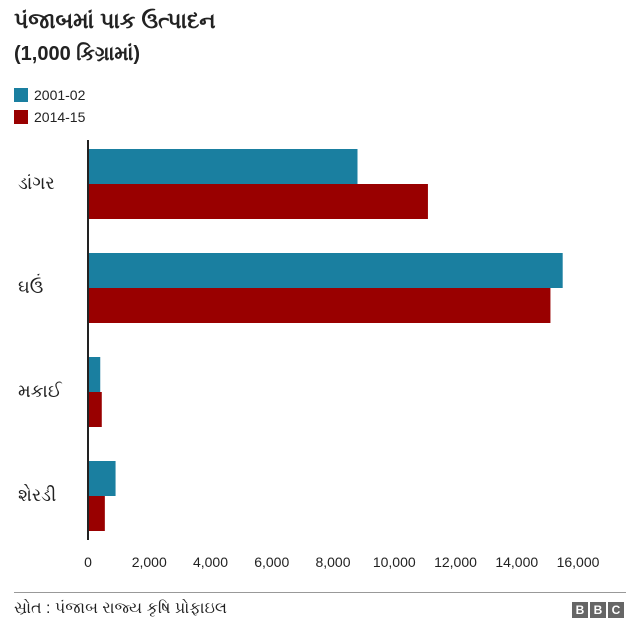  Describe the element at coordinates (30, 285) in the screenshot. I see `category-label-1: ઘઉં` at that location.